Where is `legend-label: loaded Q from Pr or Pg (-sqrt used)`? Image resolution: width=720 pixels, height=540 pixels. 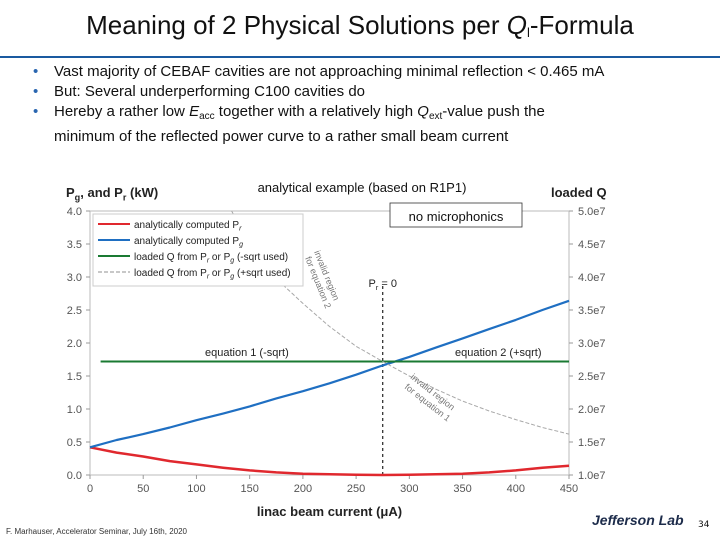
legend-label: loaded Q from Pr or Pg (-sqrt used) is located at coordinates (211, 258).